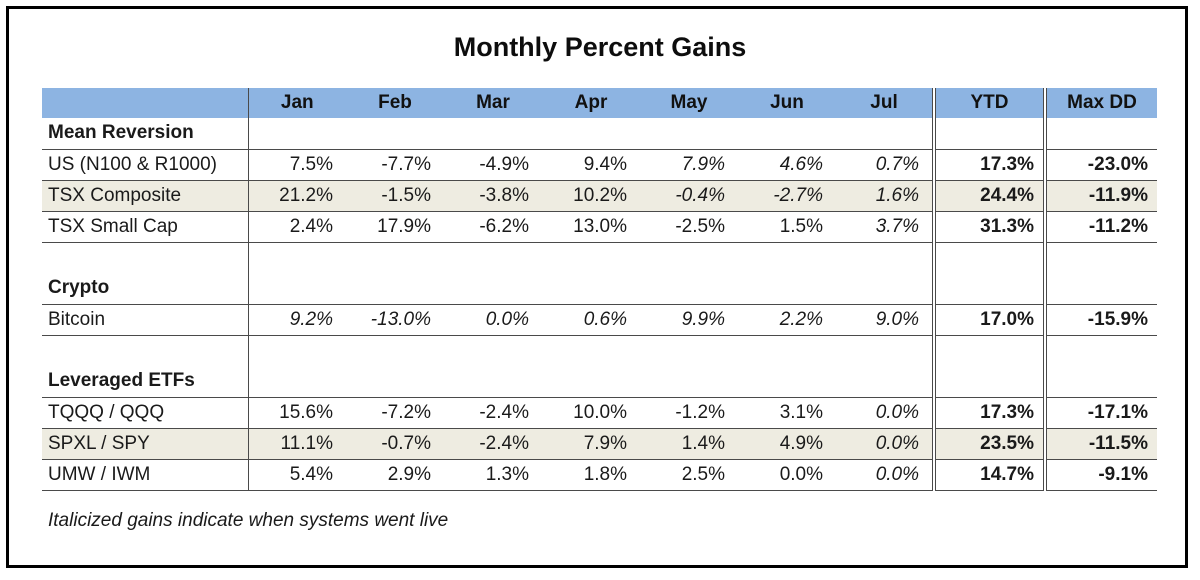 This screenshot has width=1200, height=580. What do you see at coordinates (493, 103) in the screenshot?
I see `column-header-mar: Mar` at bounding box center [493, 103].